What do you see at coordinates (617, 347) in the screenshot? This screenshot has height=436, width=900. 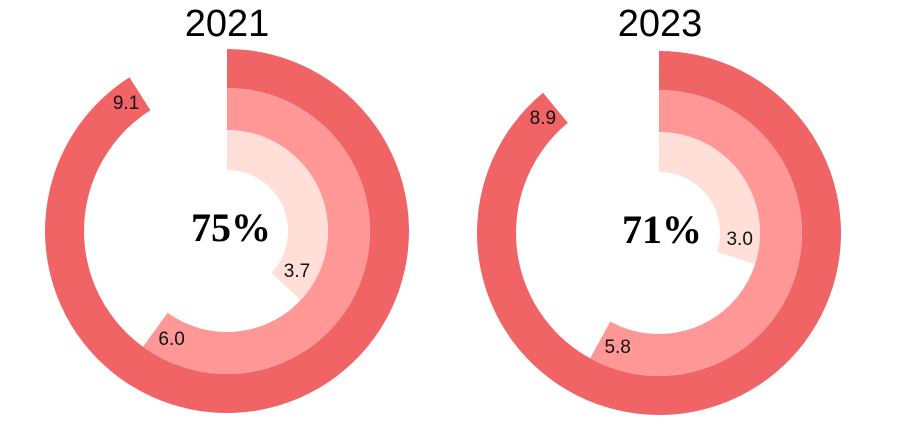 I see `ring-value-middle: 5.8` at bounding box center [617, 347].